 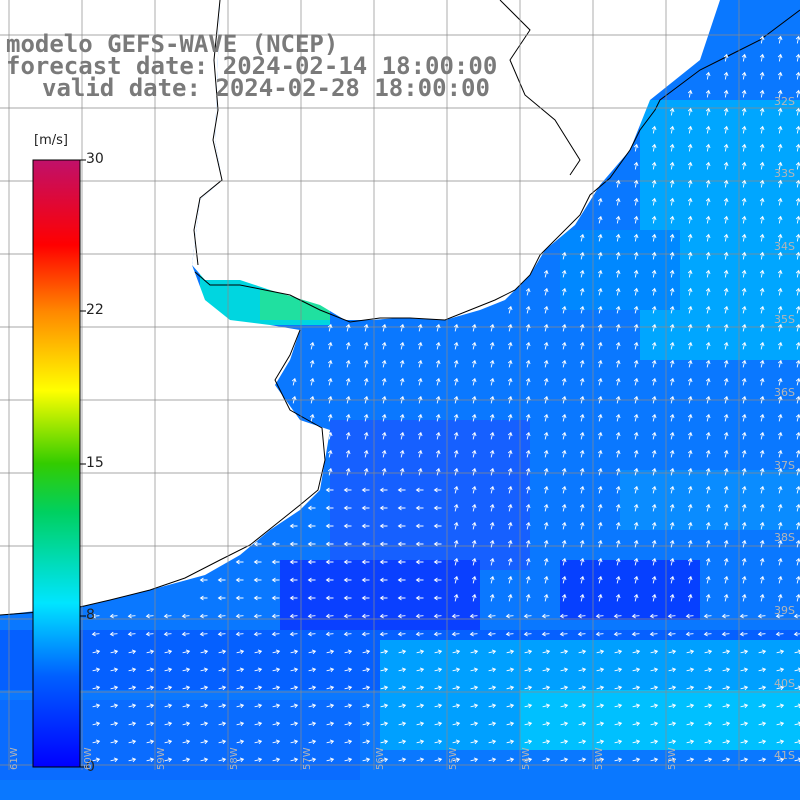 What do you see at coordinates (784, 246) in the screenshot?
I see `lat-label: 34S` at bounding box center [784, 246].